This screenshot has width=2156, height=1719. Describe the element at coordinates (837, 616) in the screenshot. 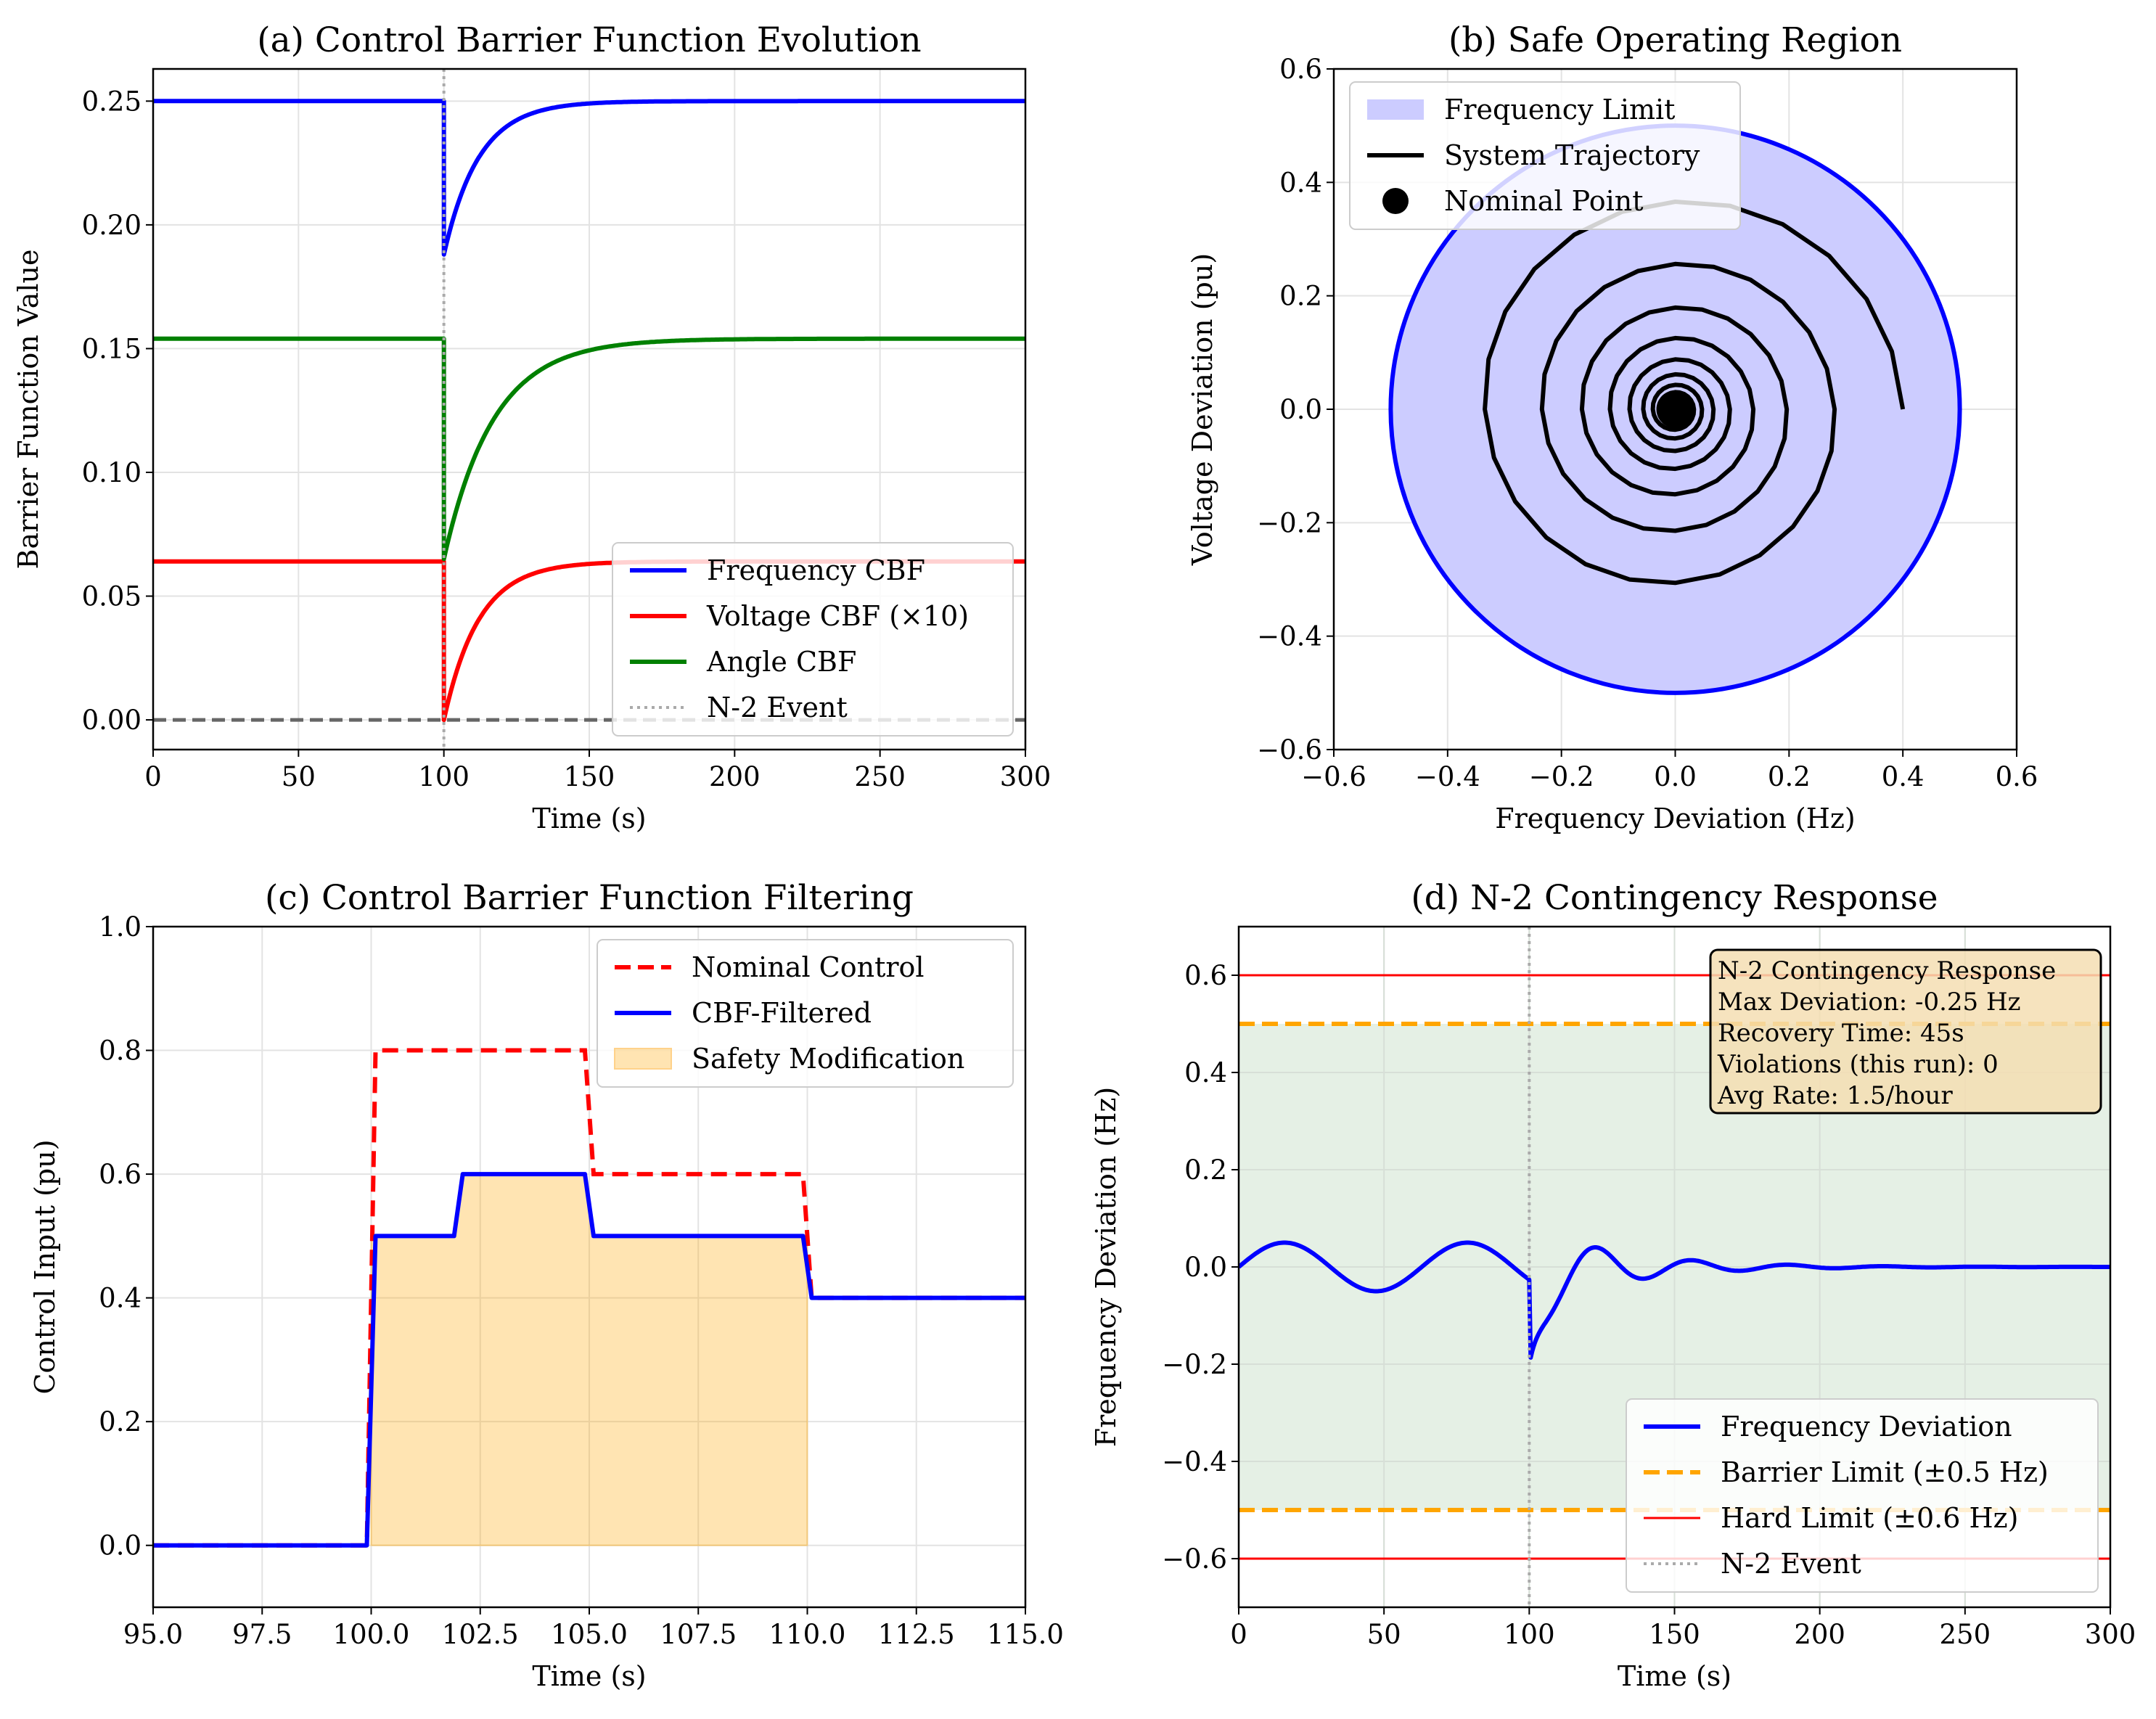

I see `legend-label: Voltage CBF (×10)` at that location.